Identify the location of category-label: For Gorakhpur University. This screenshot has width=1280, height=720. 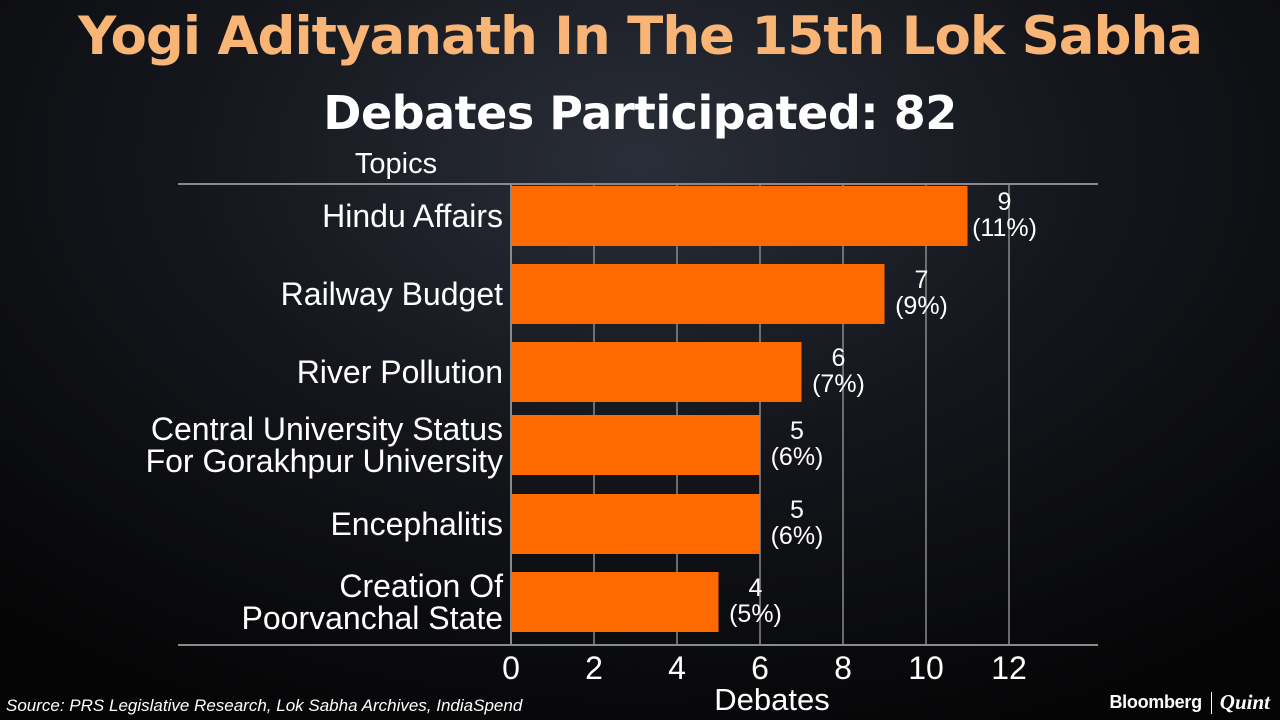
(324, 461).